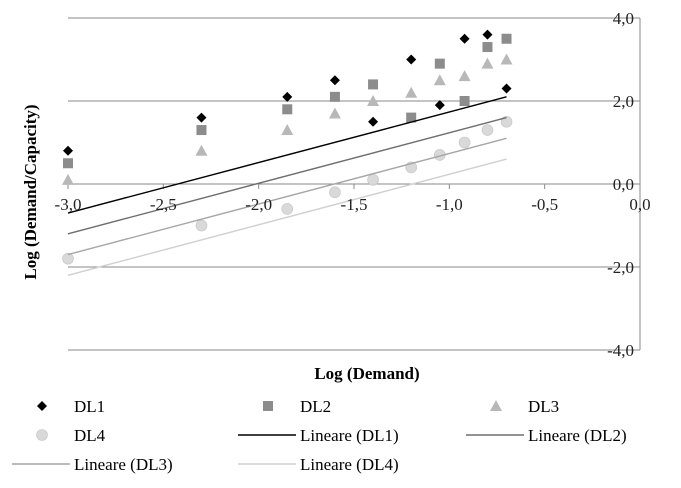  What do you see at coordinates (544, 204) in the screenshot?
I see `x-tick-label: -0,5` at bounding box center [544, 204].